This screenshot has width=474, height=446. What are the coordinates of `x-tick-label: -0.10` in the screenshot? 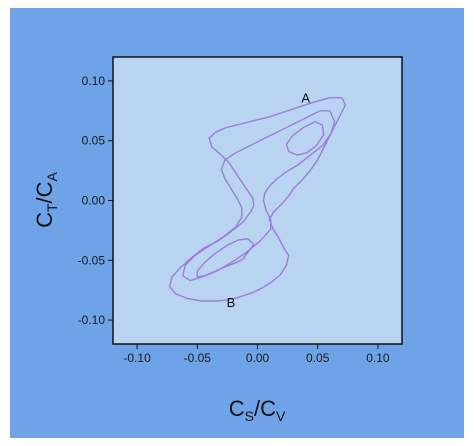 It's located at (137, 358).